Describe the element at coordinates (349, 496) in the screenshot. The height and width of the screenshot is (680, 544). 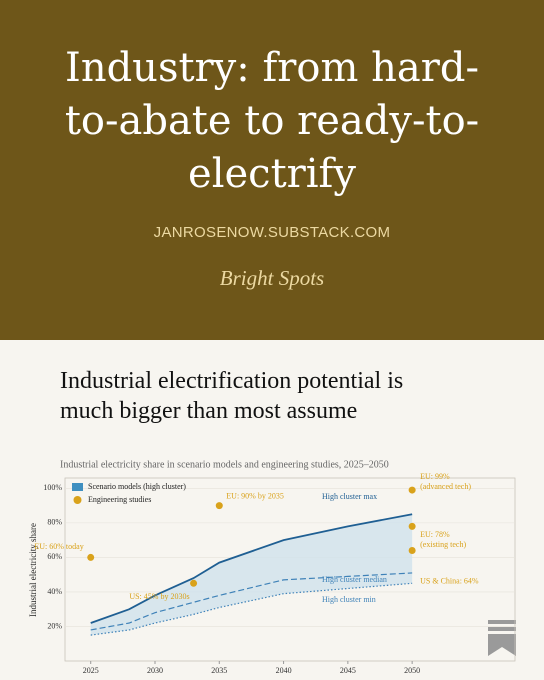
I see `series-label: High cluster max` at that location.